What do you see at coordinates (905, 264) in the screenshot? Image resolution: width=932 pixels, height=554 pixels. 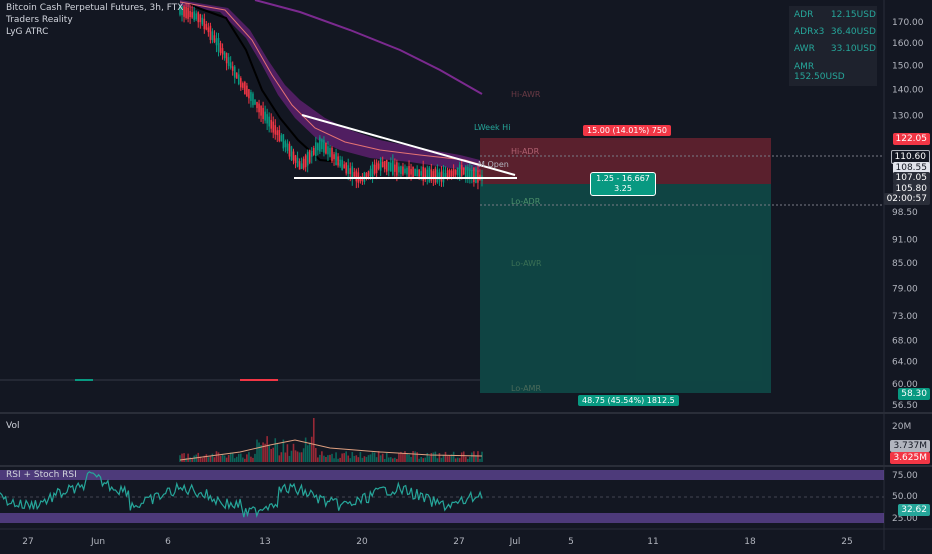 I see `price-axis-tick: 85.00` at bounding box center [905, 264].